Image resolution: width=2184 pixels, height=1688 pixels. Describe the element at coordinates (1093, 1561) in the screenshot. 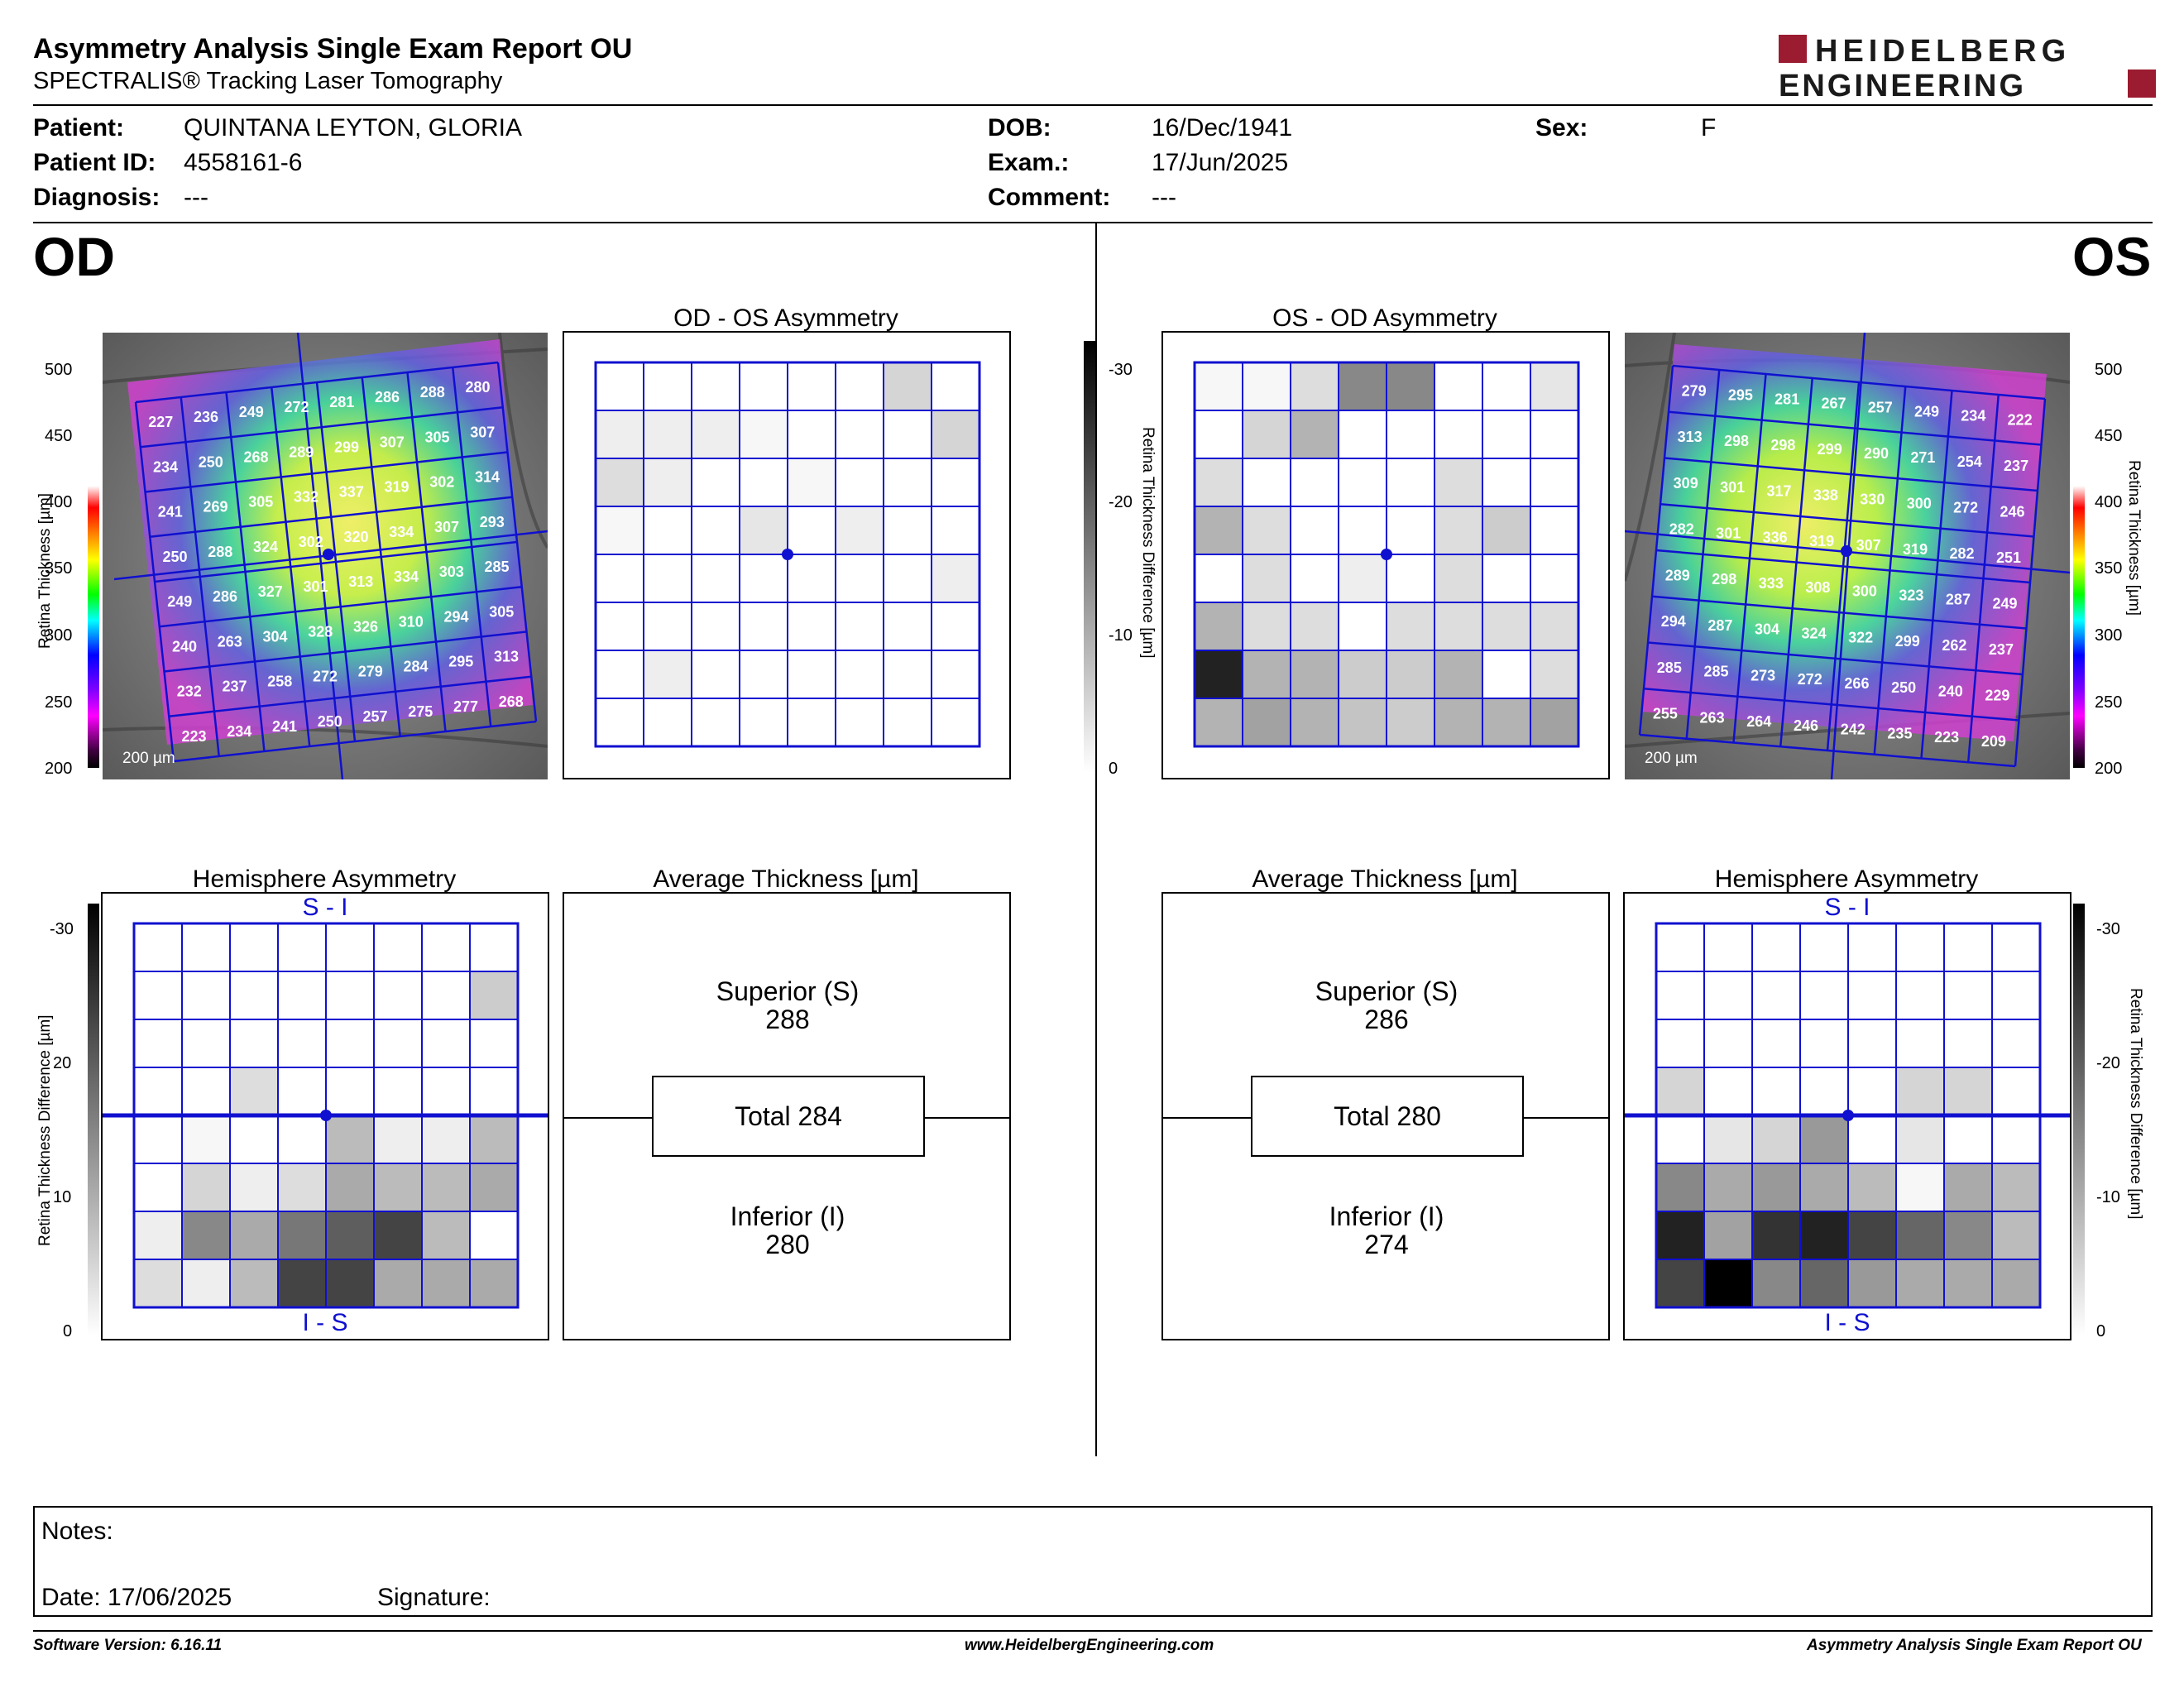

I see `notes-box: Notes: Date: 17/06/2025 Signature:` at that location.